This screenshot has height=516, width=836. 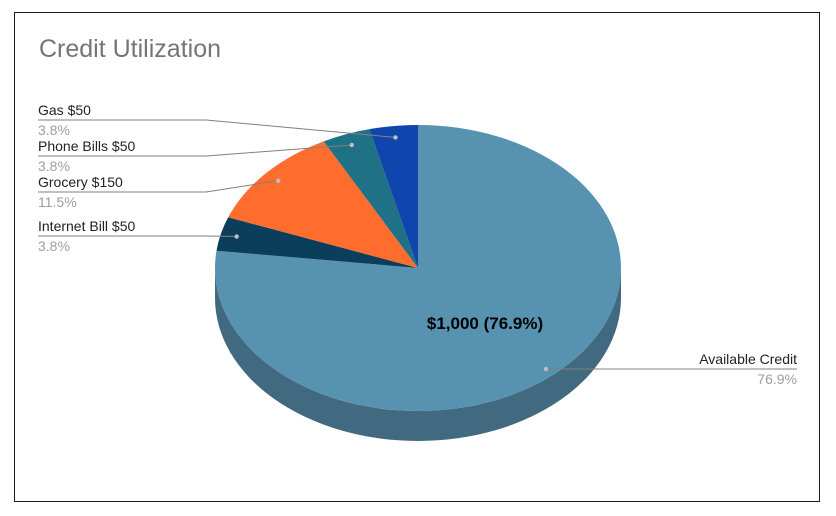 I want to click on leader-dot-gas, so click(x=395, y=137).